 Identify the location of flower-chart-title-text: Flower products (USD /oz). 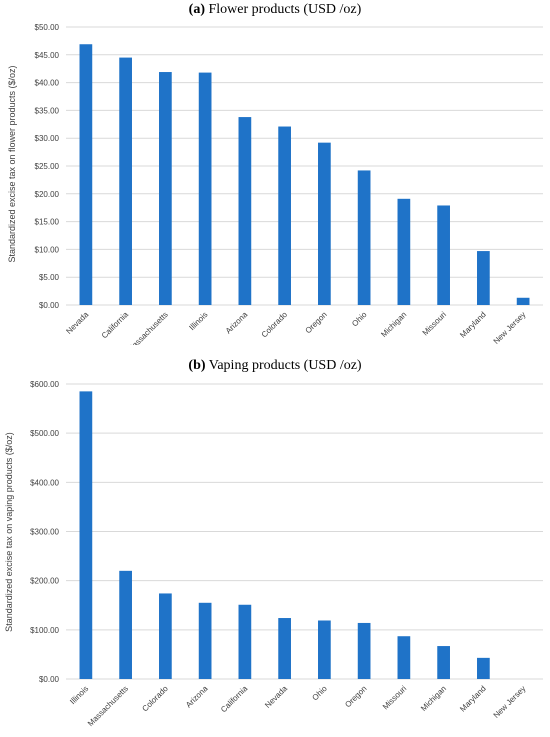
(285, 9).